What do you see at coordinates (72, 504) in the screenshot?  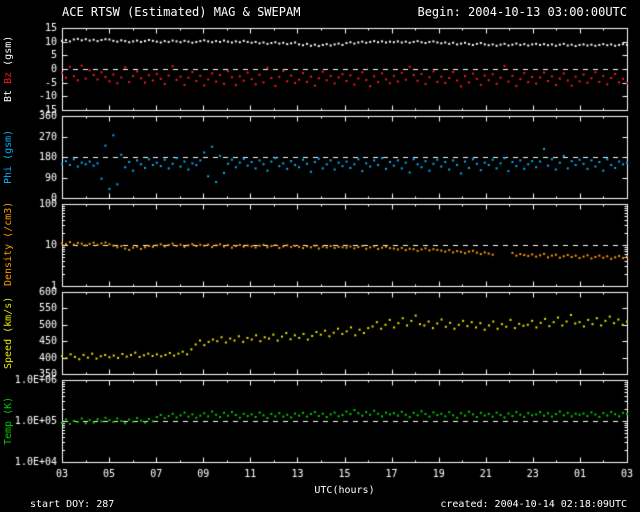 I see `start-doy-label: start DOY: 287` at bounding box center [72, 504].